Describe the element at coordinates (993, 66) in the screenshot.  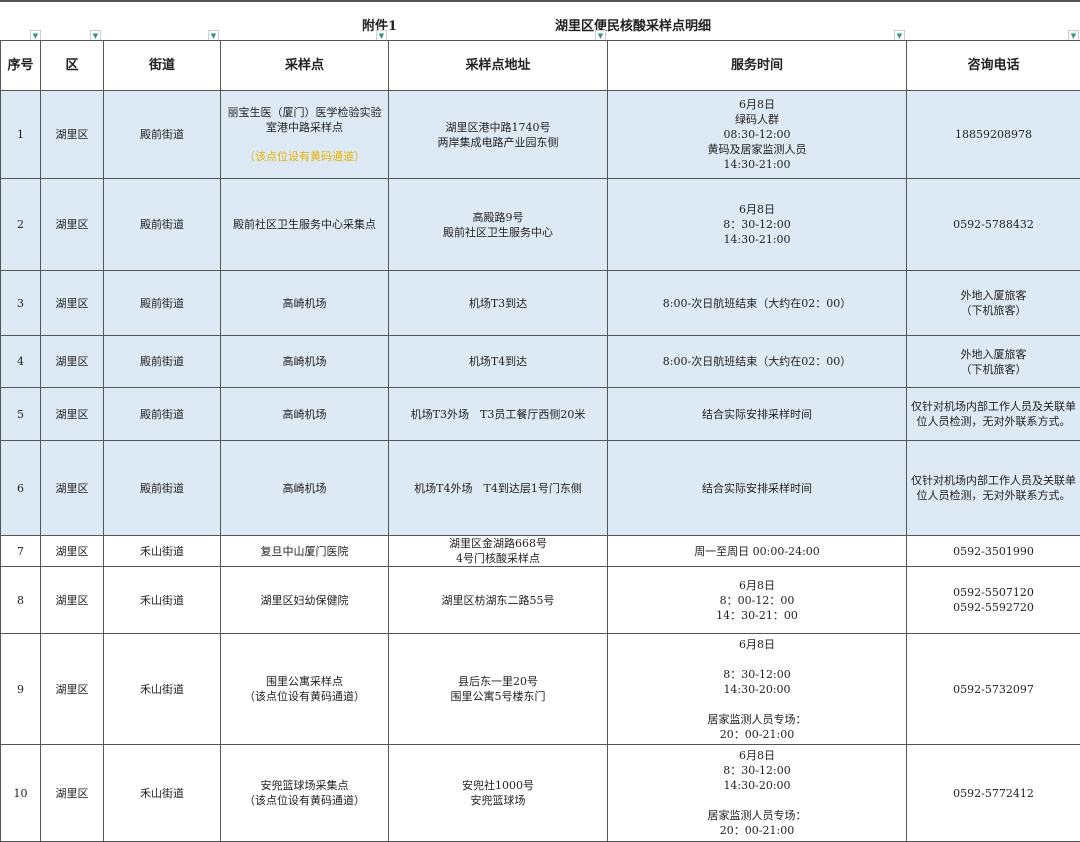
I see `col-header-phone: 咨询电话` at that location.